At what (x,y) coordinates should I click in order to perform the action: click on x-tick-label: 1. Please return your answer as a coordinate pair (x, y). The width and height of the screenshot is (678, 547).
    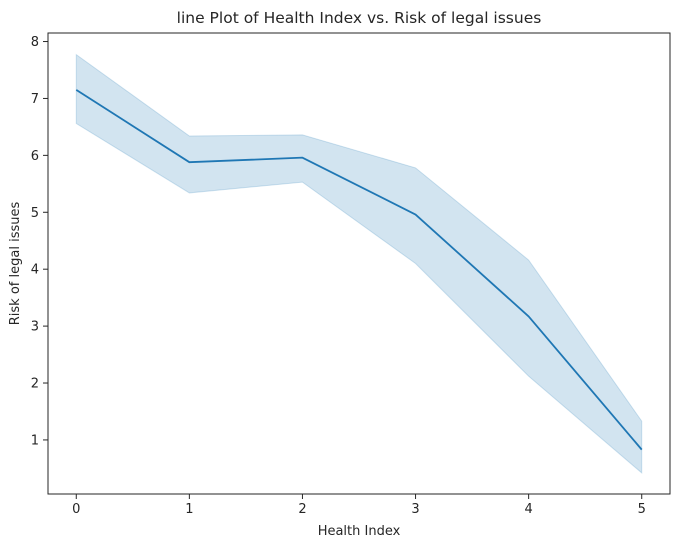
    Looking at the image, I should click on (189, 509).